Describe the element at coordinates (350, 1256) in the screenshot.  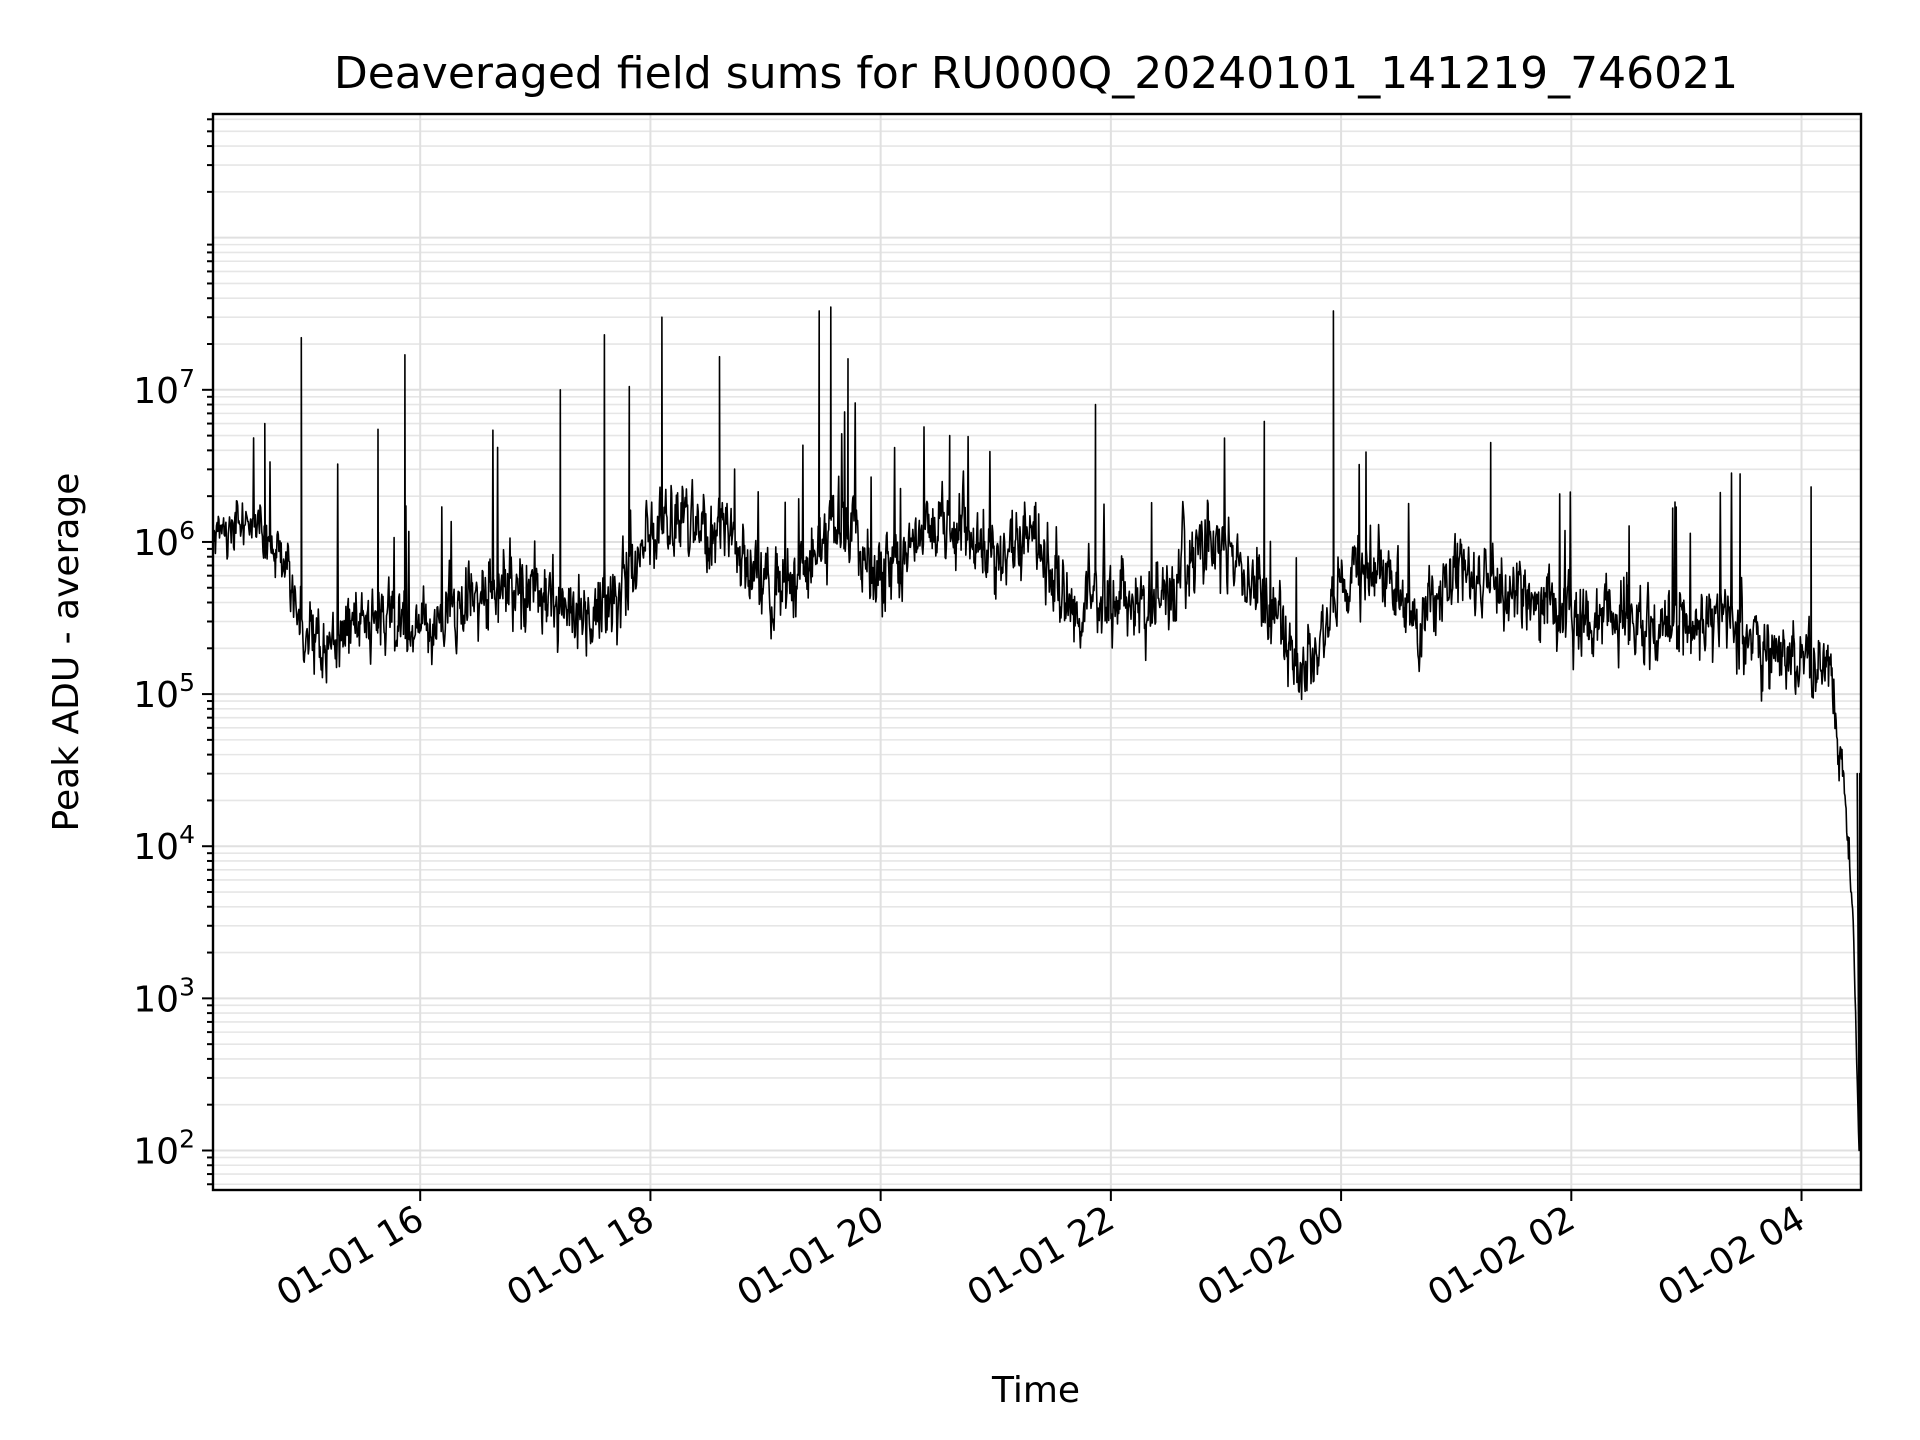
I see `x-tick-label: 01-01 16` at that location.